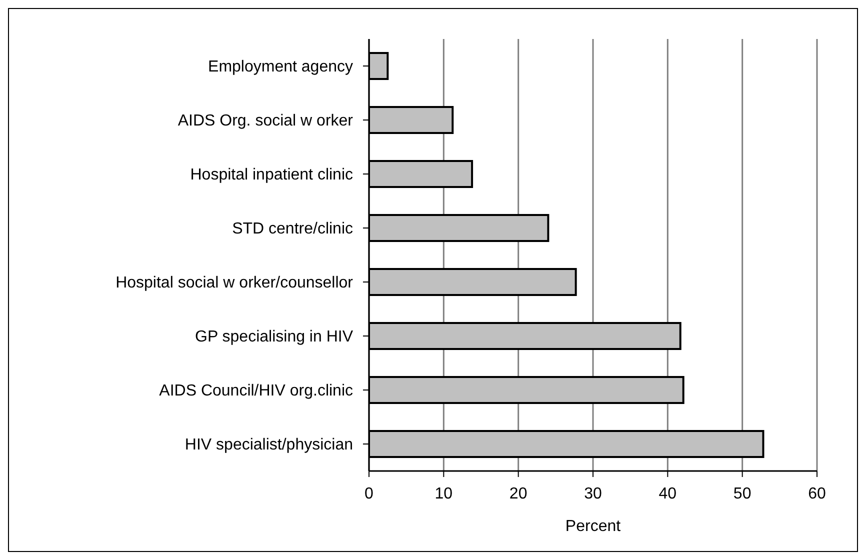 This screenshot has width=866, height=560. What do you see at coordinates (817, 493) in the screenshot?
I see `x-tick-label: 60` at bounding box center [817, 493].